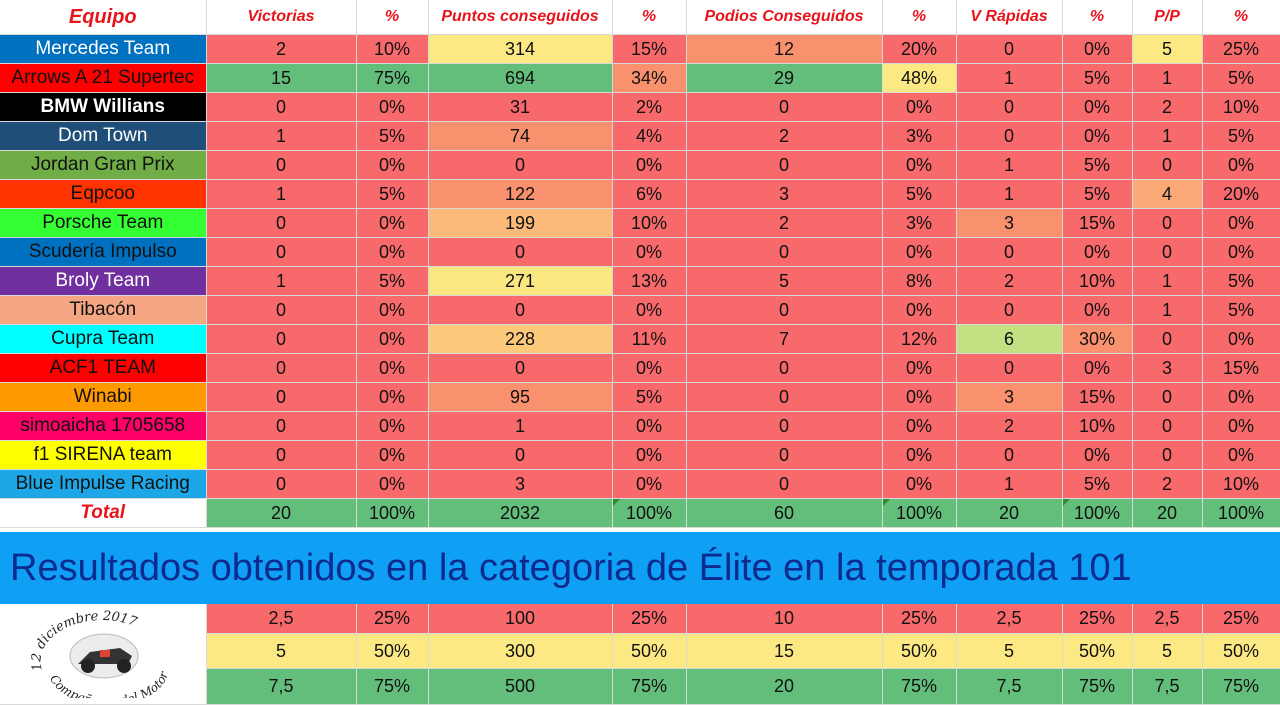 This screenshot has height=705, width=1280. I want to click on threshold-pct-pp: 25%, so click(1241, 619).